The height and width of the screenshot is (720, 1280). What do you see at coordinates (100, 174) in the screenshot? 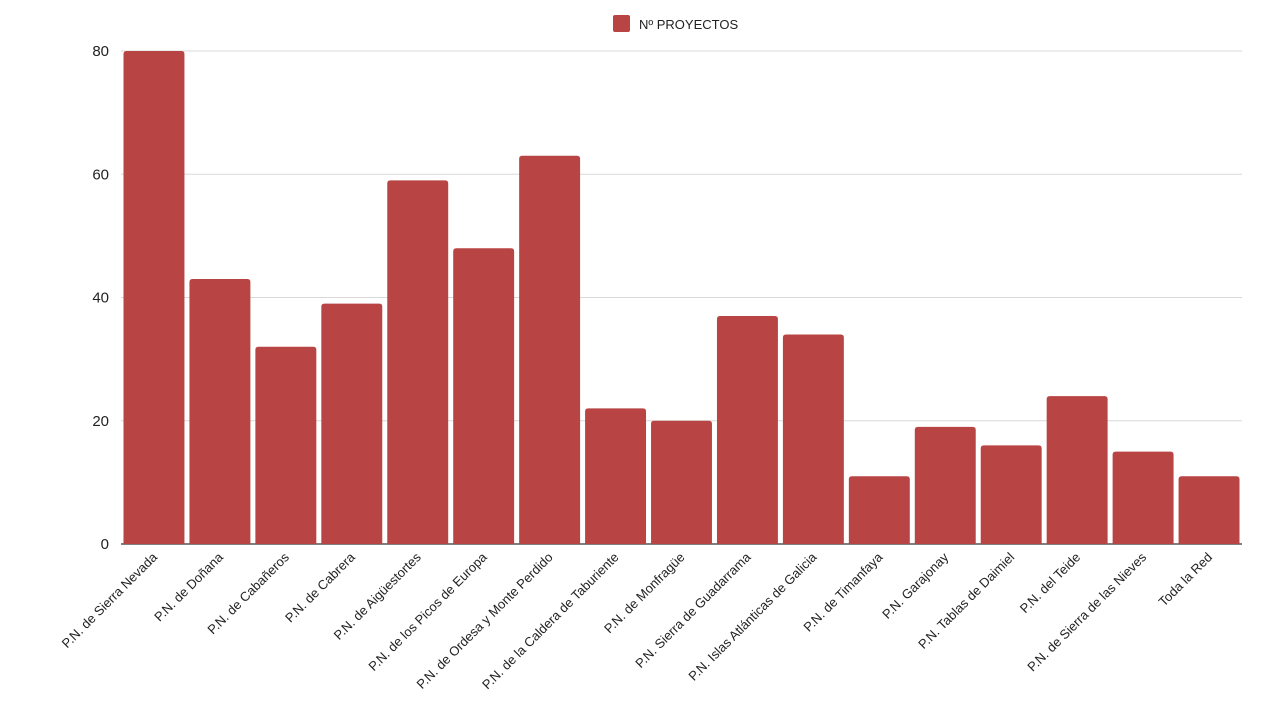
I see `y-tick-label: 60` at bounding box center [100, 174].